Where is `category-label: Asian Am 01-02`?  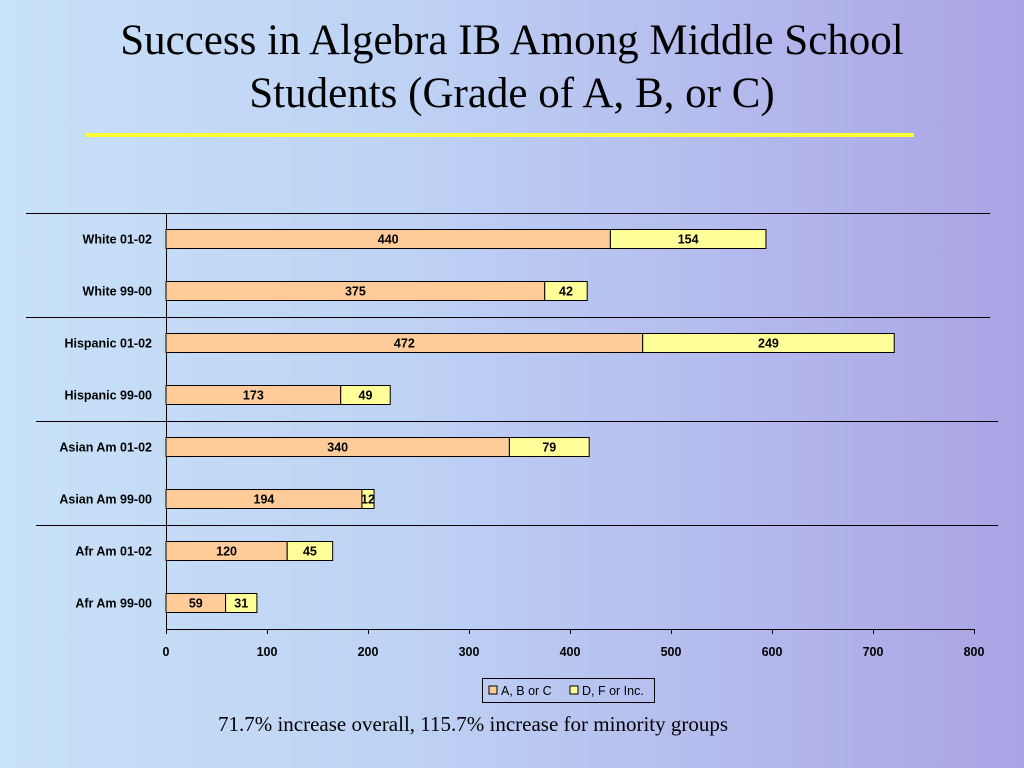
category-label: Asian Am 01-02 is located at coordinates (105, 448).